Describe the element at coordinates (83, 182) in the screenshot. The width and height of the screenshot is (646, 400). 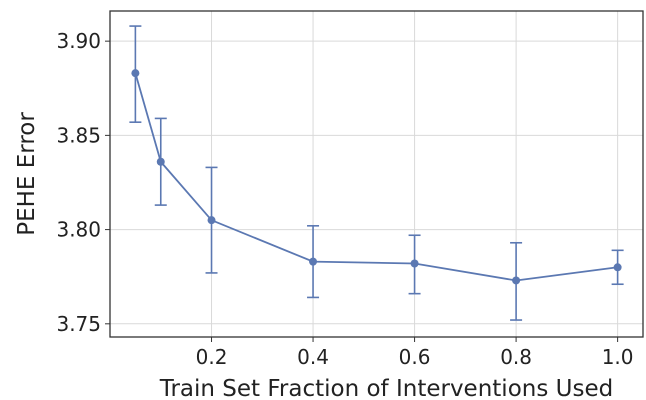
I see `y-axis-ticks: 3.75 3.80 3.85 3.90` at that location.